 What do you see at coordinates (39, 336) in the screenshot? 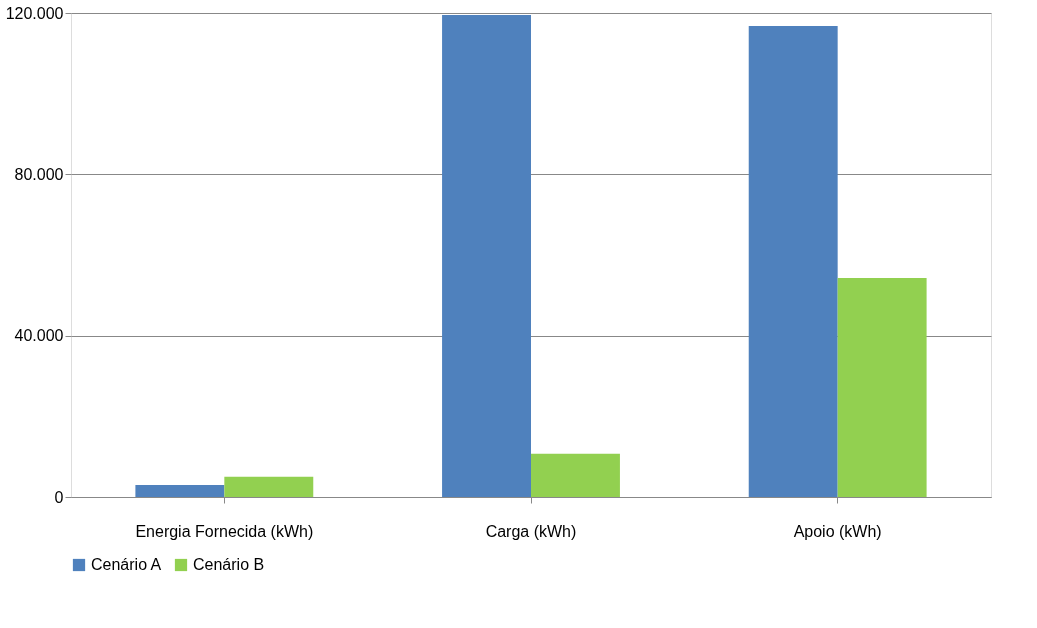
I see `y-tick-label: 40.000` at bounding box center [39, 336].